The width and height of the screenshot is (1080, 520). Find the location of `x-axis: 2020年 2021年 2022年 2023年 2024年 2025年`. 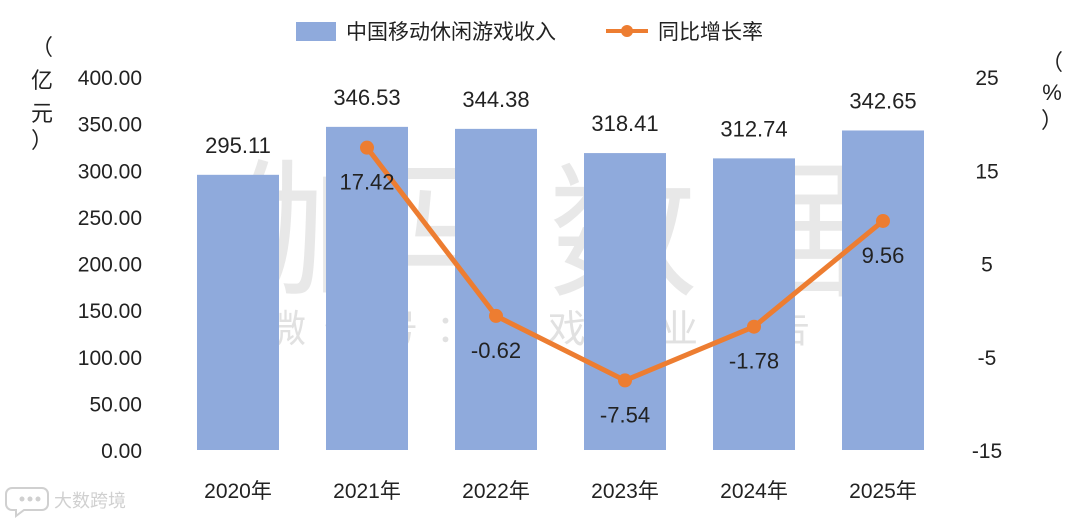

x-axis: 2020年 2021年 2022年 2023年 2024年 2025年 is located at coordinates (560, 491).